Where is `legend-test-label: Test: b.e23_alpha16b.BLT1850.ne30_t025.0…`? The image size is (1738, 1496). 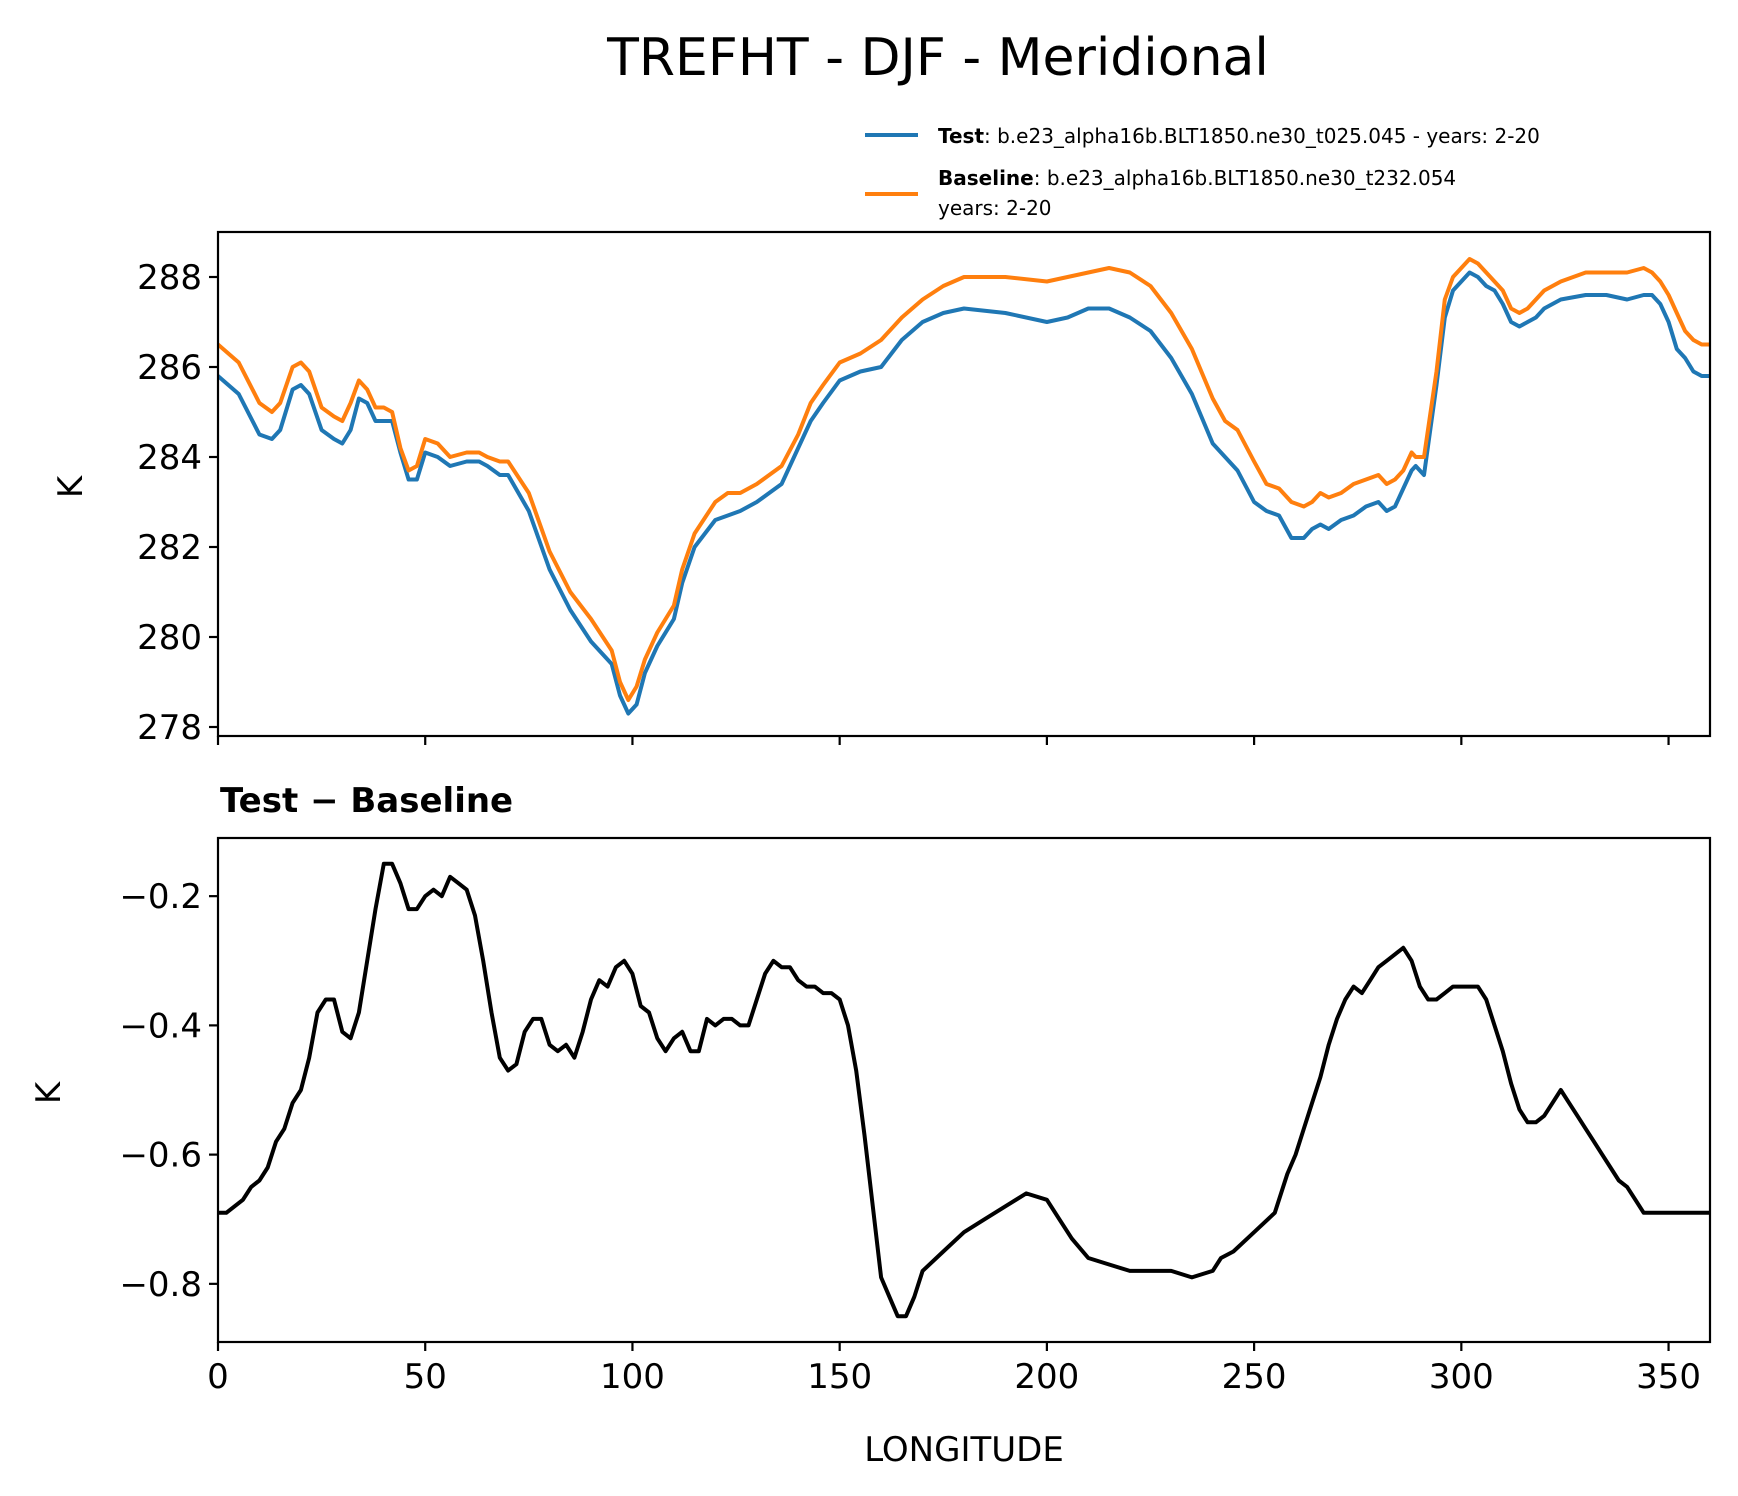 legend-test-label: Test: b.e23_alpha16b.BLT1850.ne30_t025.0… is located at coordinates (1239, 136).